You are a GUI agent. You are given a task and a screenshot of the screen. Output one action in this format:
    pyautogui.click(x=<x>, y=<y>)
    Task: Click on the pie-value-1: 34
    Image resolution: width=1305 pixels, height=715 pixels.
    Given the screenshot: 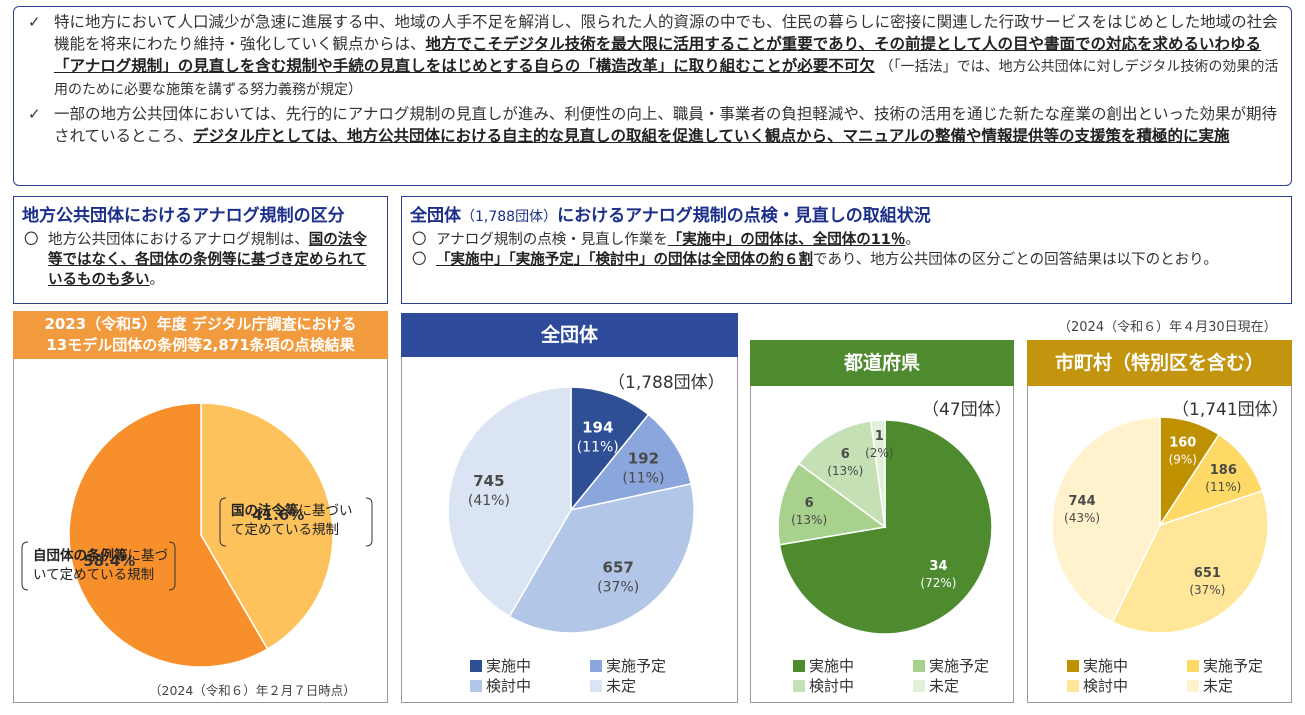 What is the action you would take?
    pyautogui.click(x=938, y=566)
    